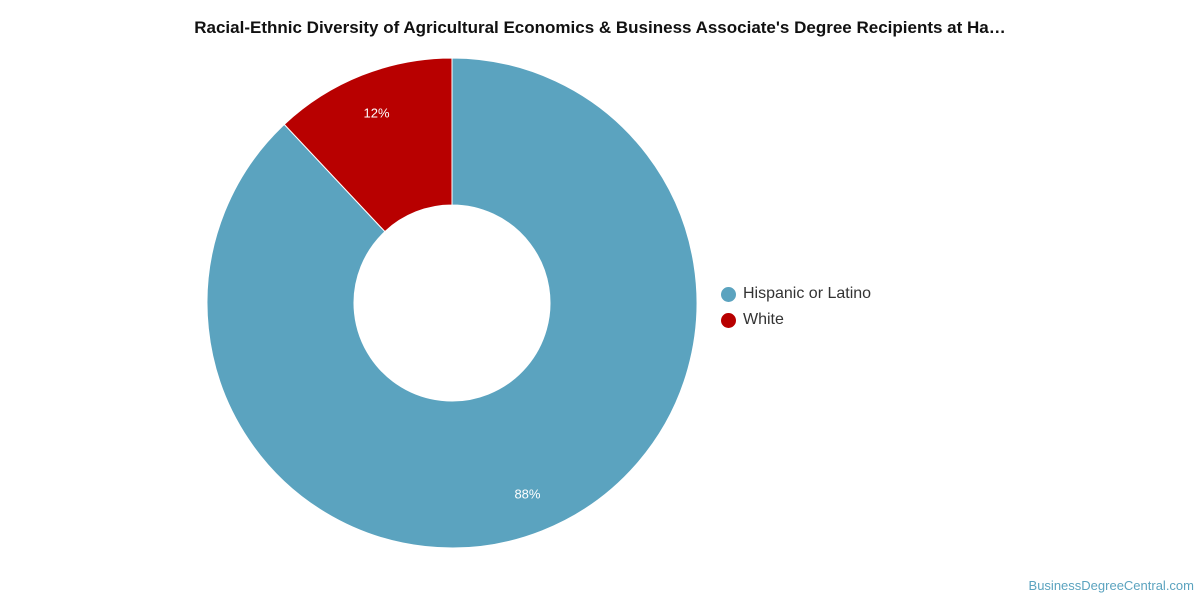 Image resolution: width=1200 pixels, height=600 pixels. I want to click on data-label: 88%, so click(527, 494).